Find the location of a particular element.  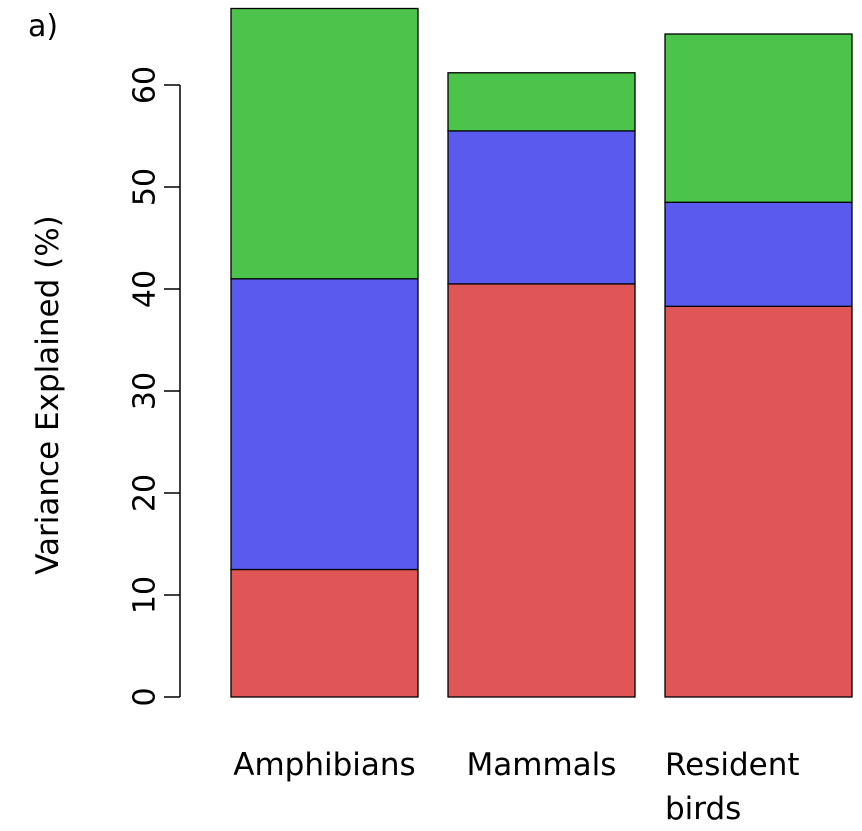

y-axis-label: Variance Explained (%) is located at coordinates (48, 395).